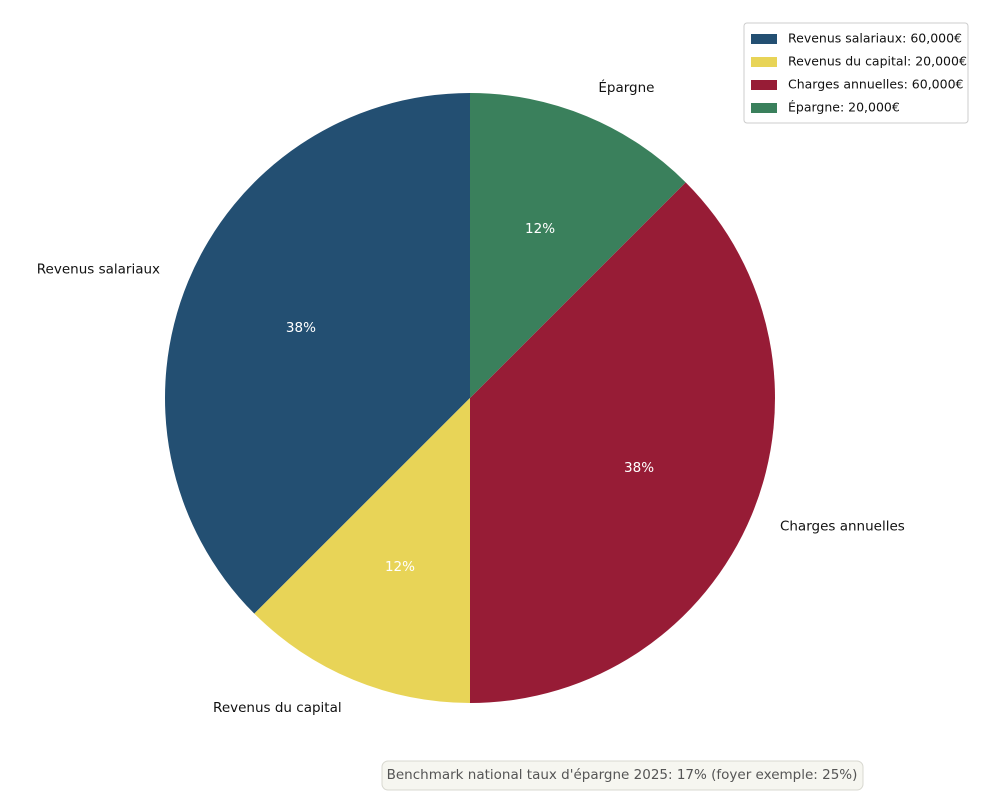 This screenshot has height=800, width=1000. Describe the element at coordinates (842, 526) in the screenshot. I see `slice-label: Charges annuelles` at that location.